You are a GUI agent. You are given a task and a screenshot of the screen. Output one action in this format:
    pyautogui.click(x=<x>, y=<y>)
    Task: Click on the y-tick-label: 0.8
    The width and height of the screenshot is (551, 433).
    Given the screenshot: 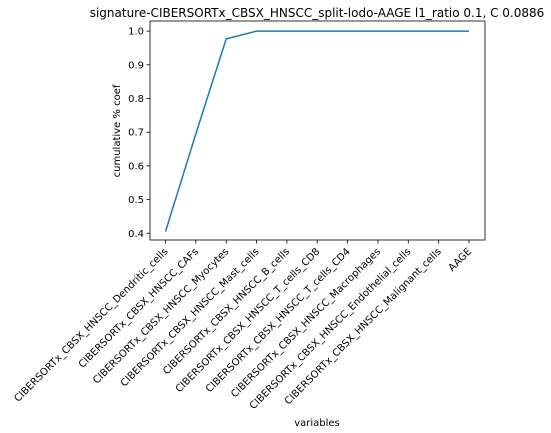 What is the action you would take?
    pyautogui.click(x=136, y=99)
    